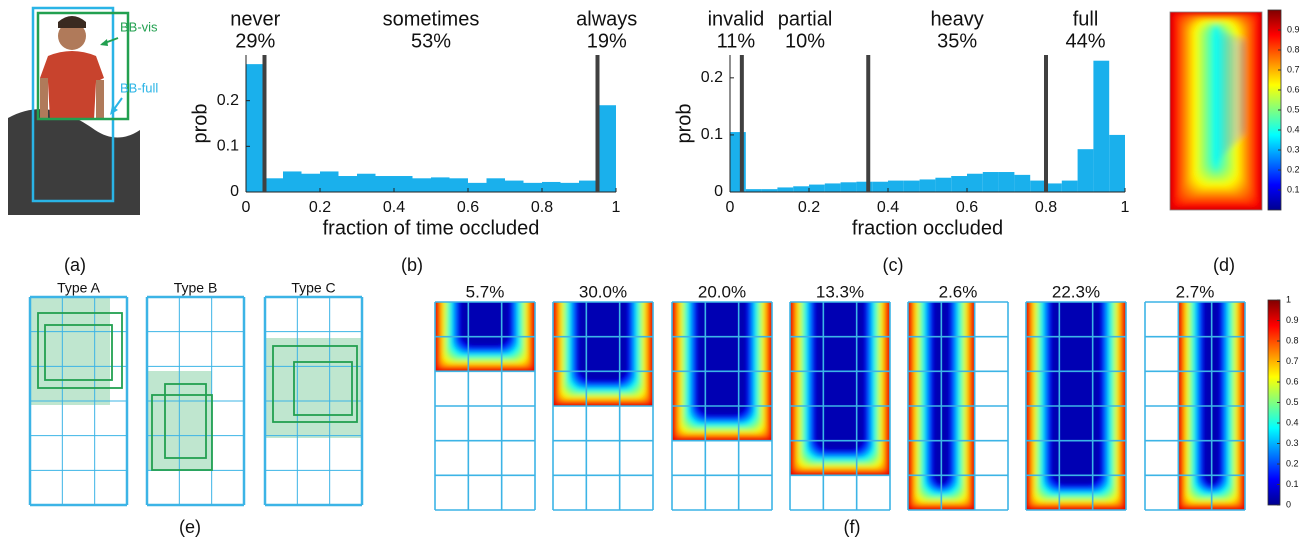 The height and width of the screenshot is (544, 1309). Describe the element at coordinates (1288, 504) in the screenshot. I see `colorbar-tick-label: 0` at that location.